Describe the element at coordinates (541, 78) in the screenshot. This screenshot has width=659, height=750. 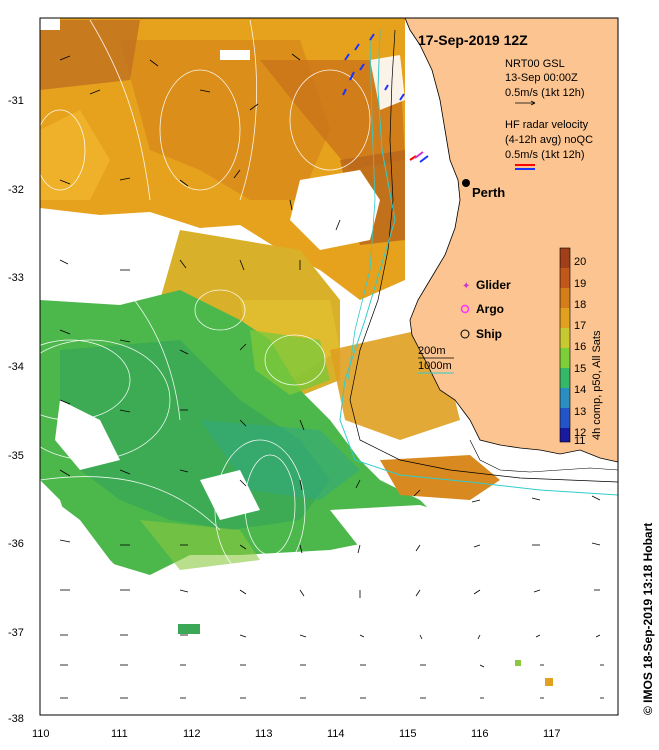
I see `svg-text: 13-Sep 00:00Z` at that location.